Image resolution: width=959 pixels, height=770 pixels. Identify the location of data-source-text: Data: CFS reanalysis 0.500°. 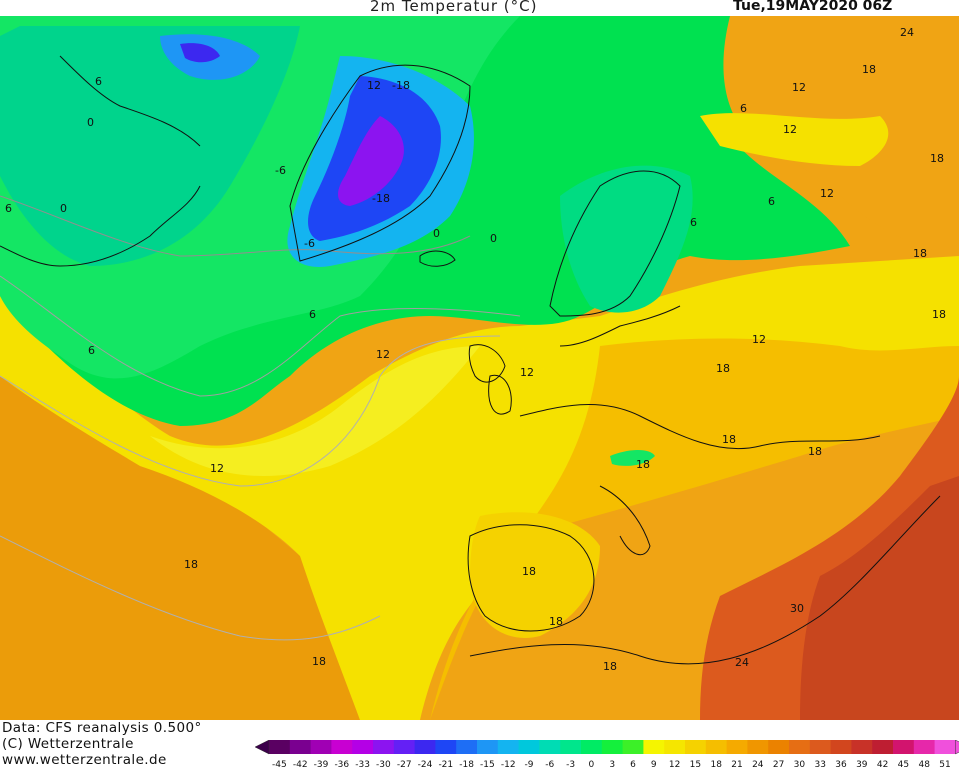
(102, 728).